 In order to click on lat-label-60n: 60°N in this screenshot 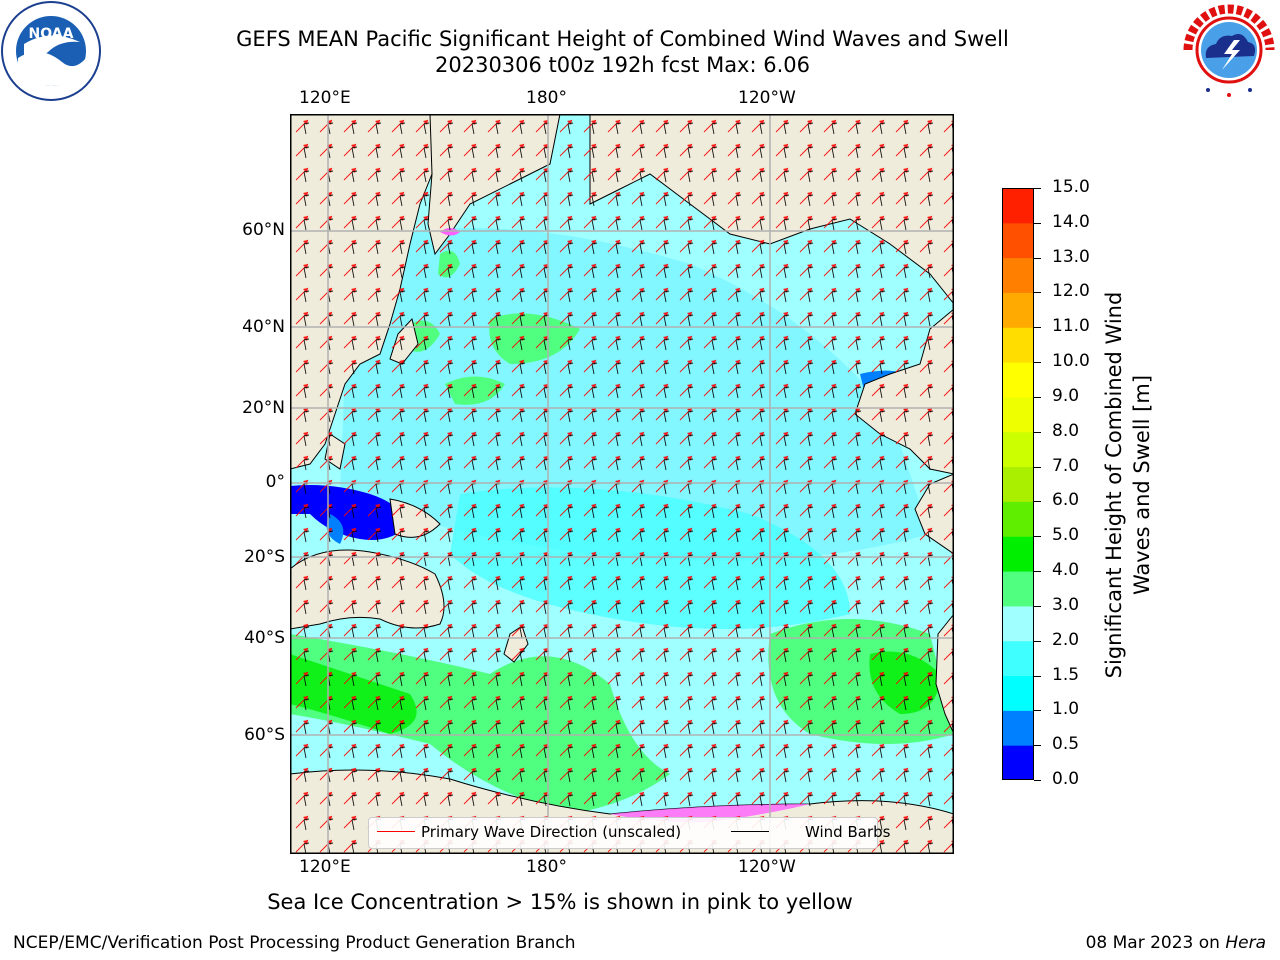, I will do `click(263, 230)`.